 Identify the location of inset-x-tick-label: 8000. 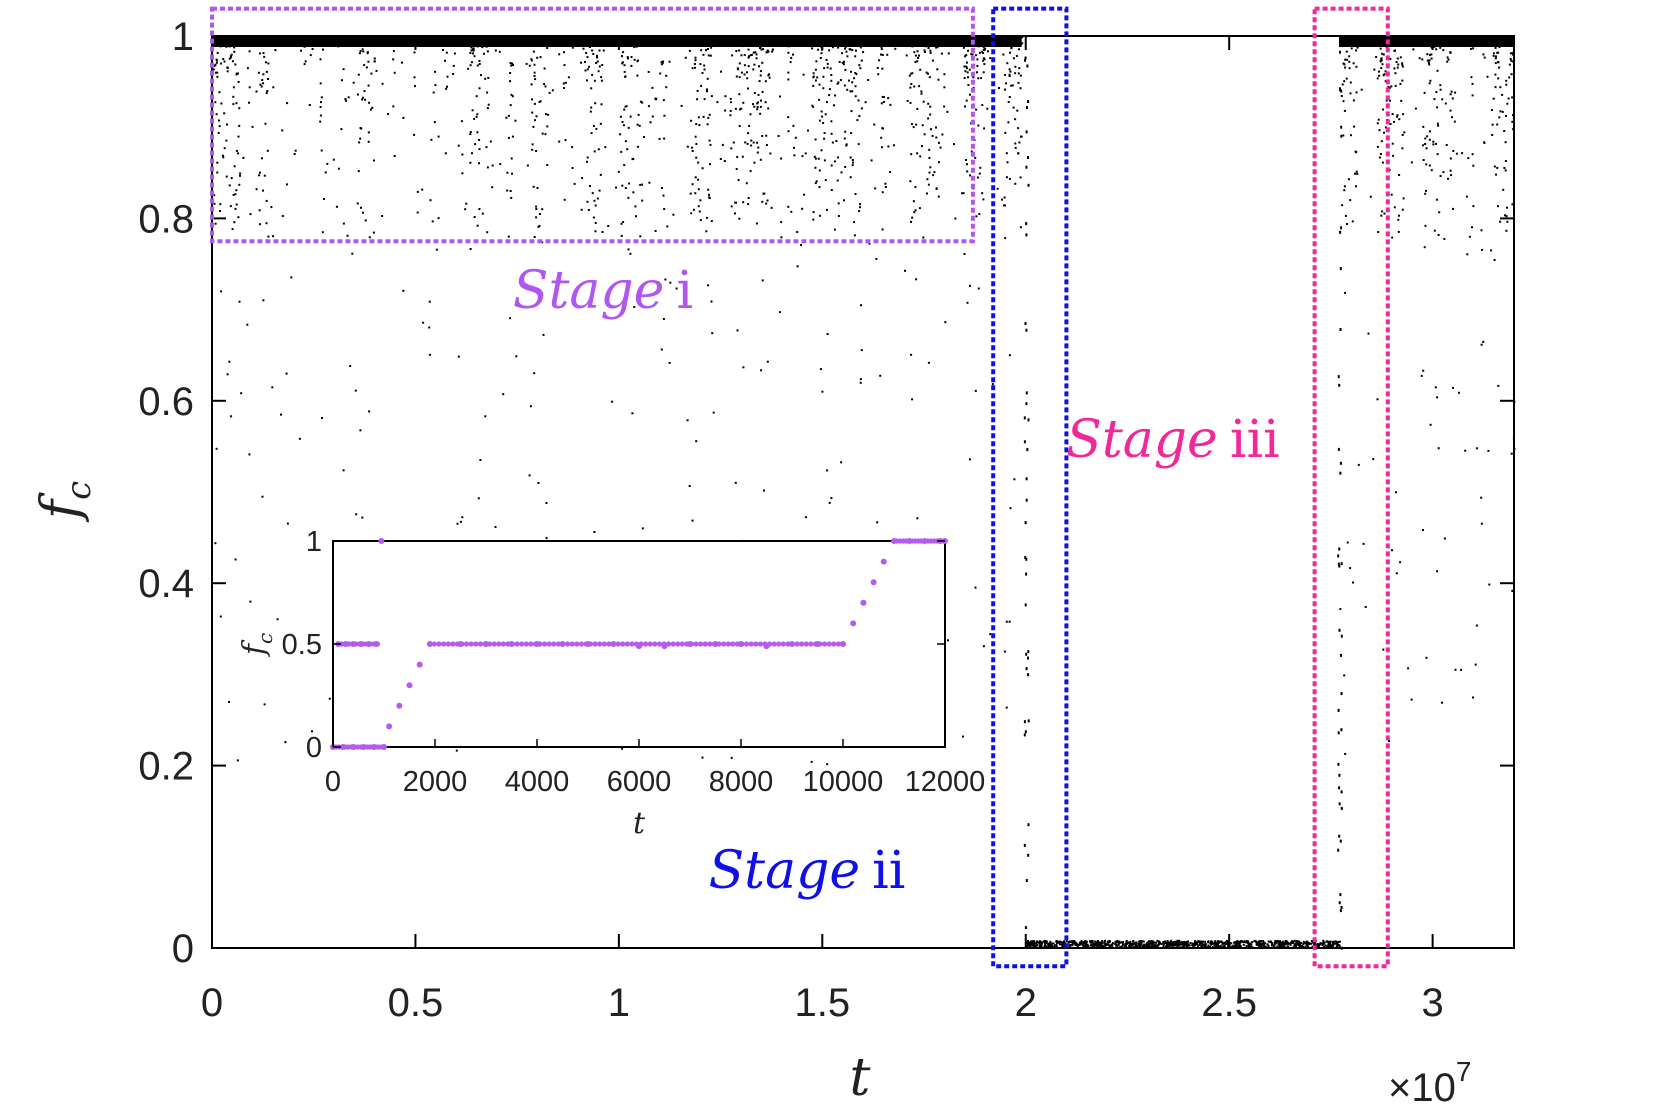
(741, 782).